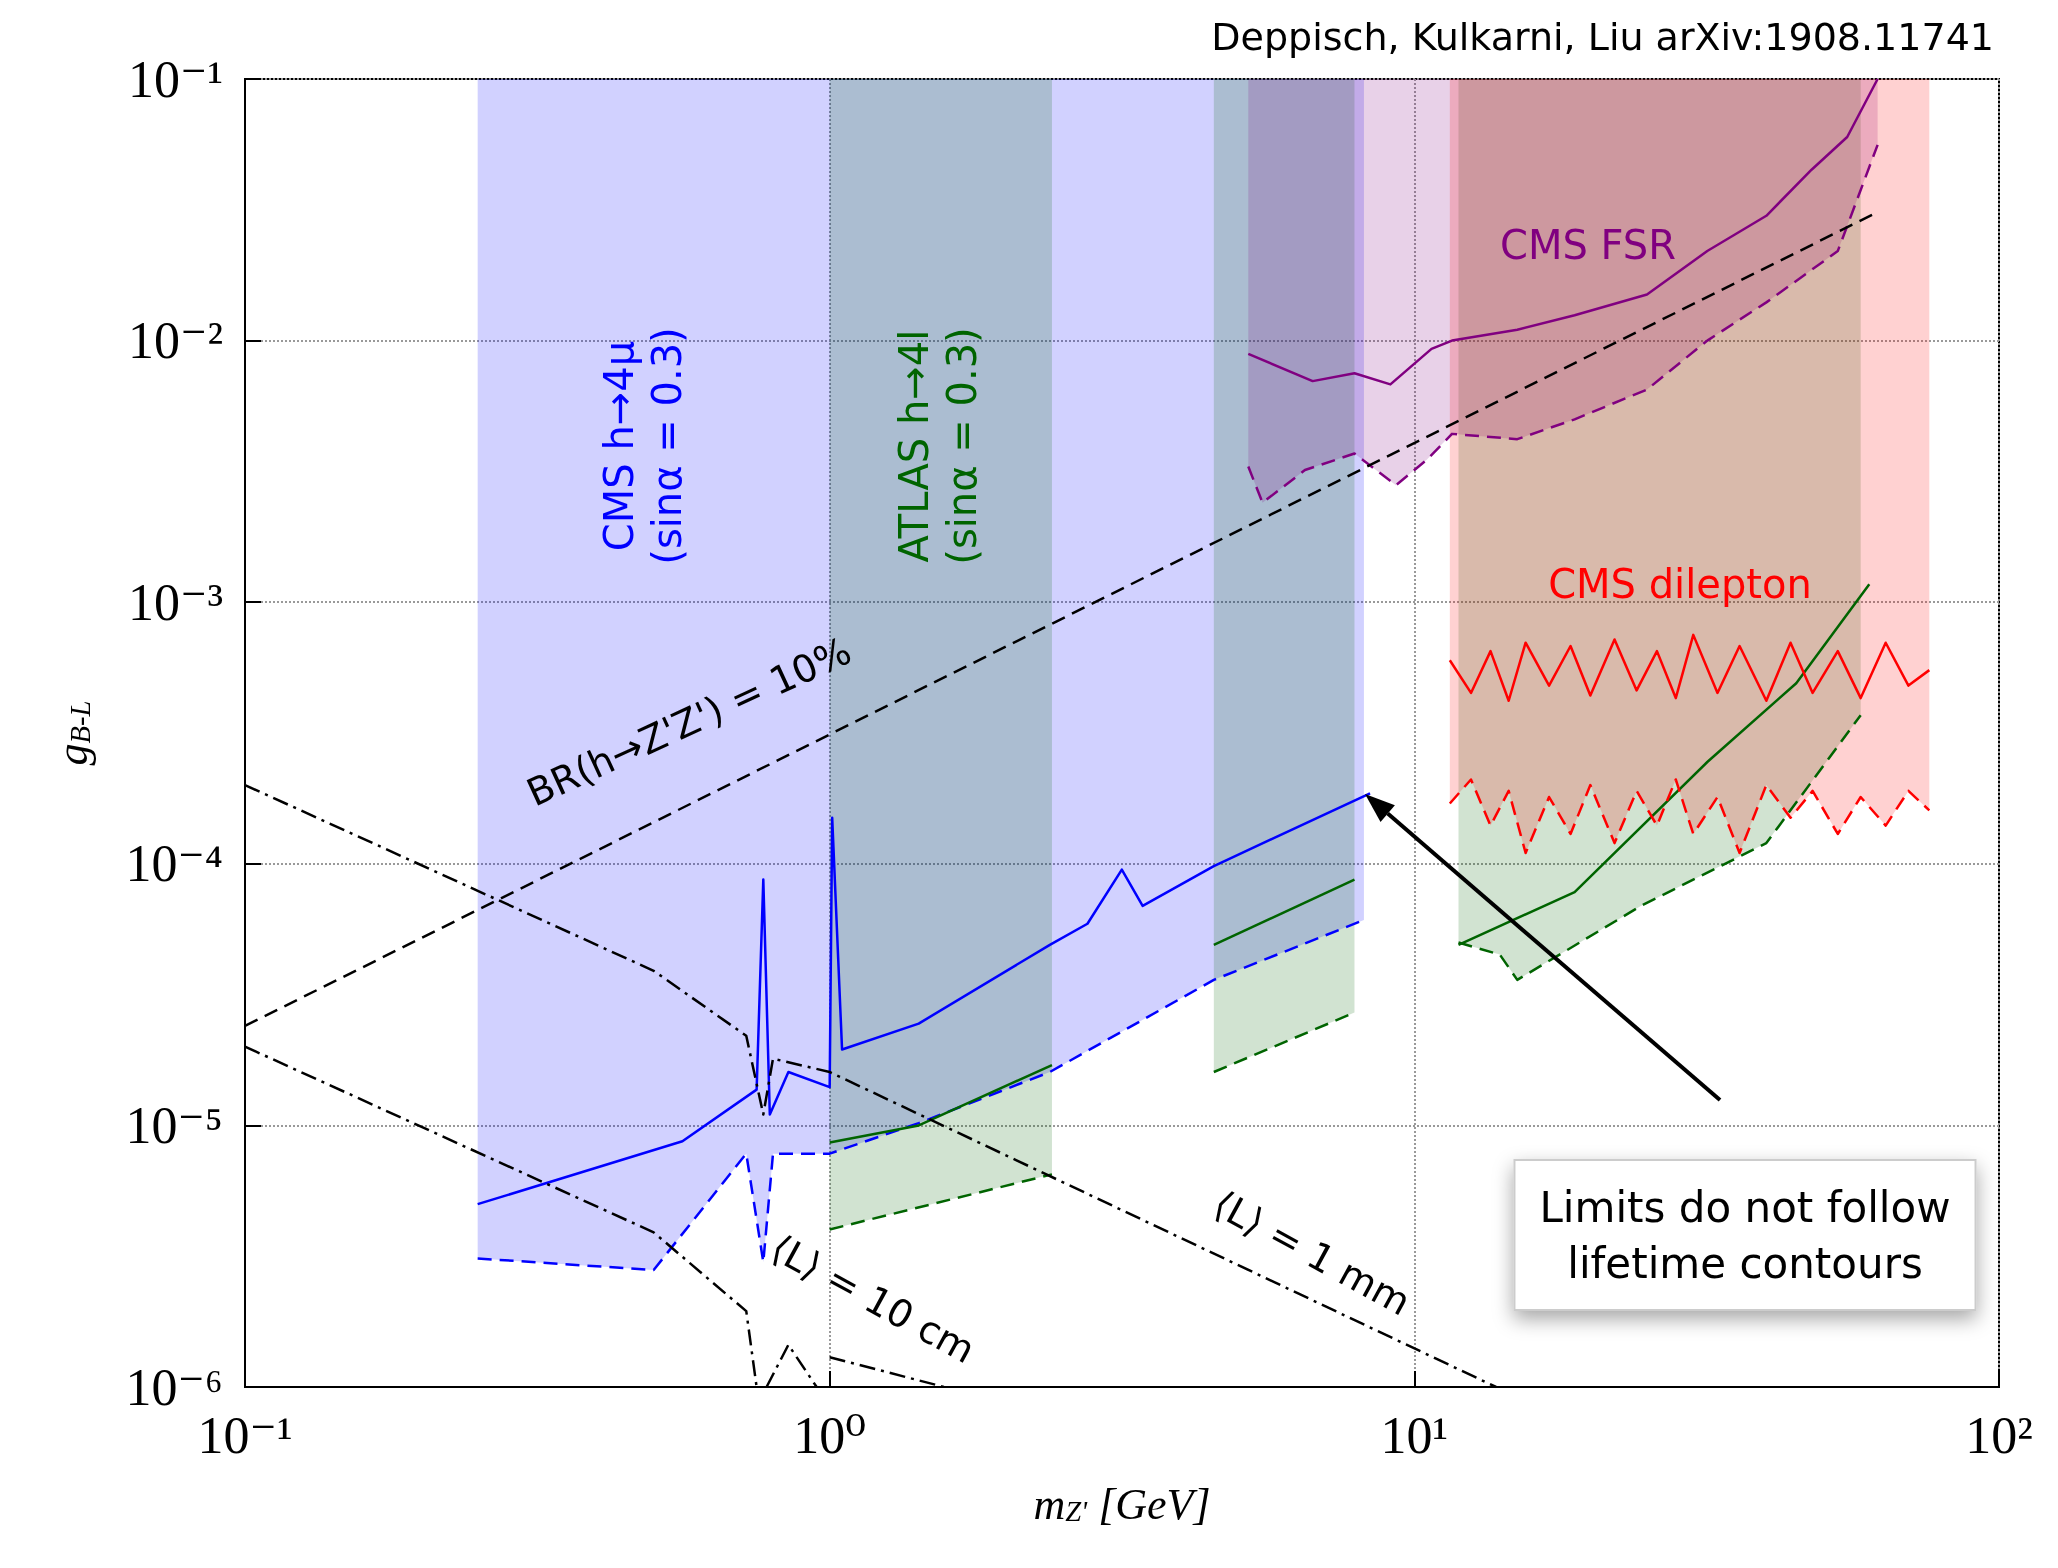  Describe the element at coordinates (1999, 1435) in the screenshot. I see `x-tick-label: 10²` at that location.